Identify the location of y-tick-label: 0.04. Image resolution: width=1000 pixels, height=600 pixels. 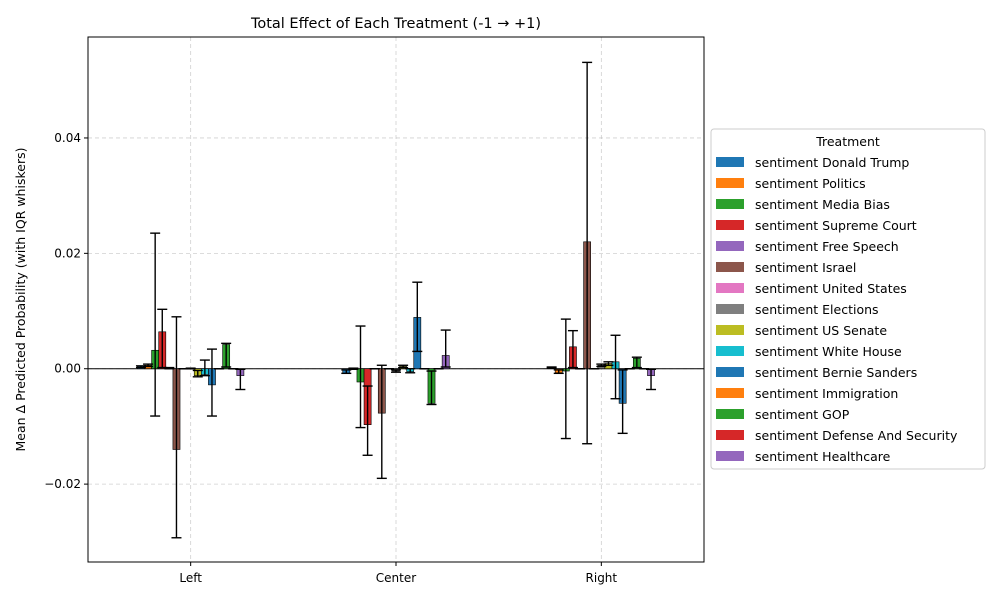
(67, 138).